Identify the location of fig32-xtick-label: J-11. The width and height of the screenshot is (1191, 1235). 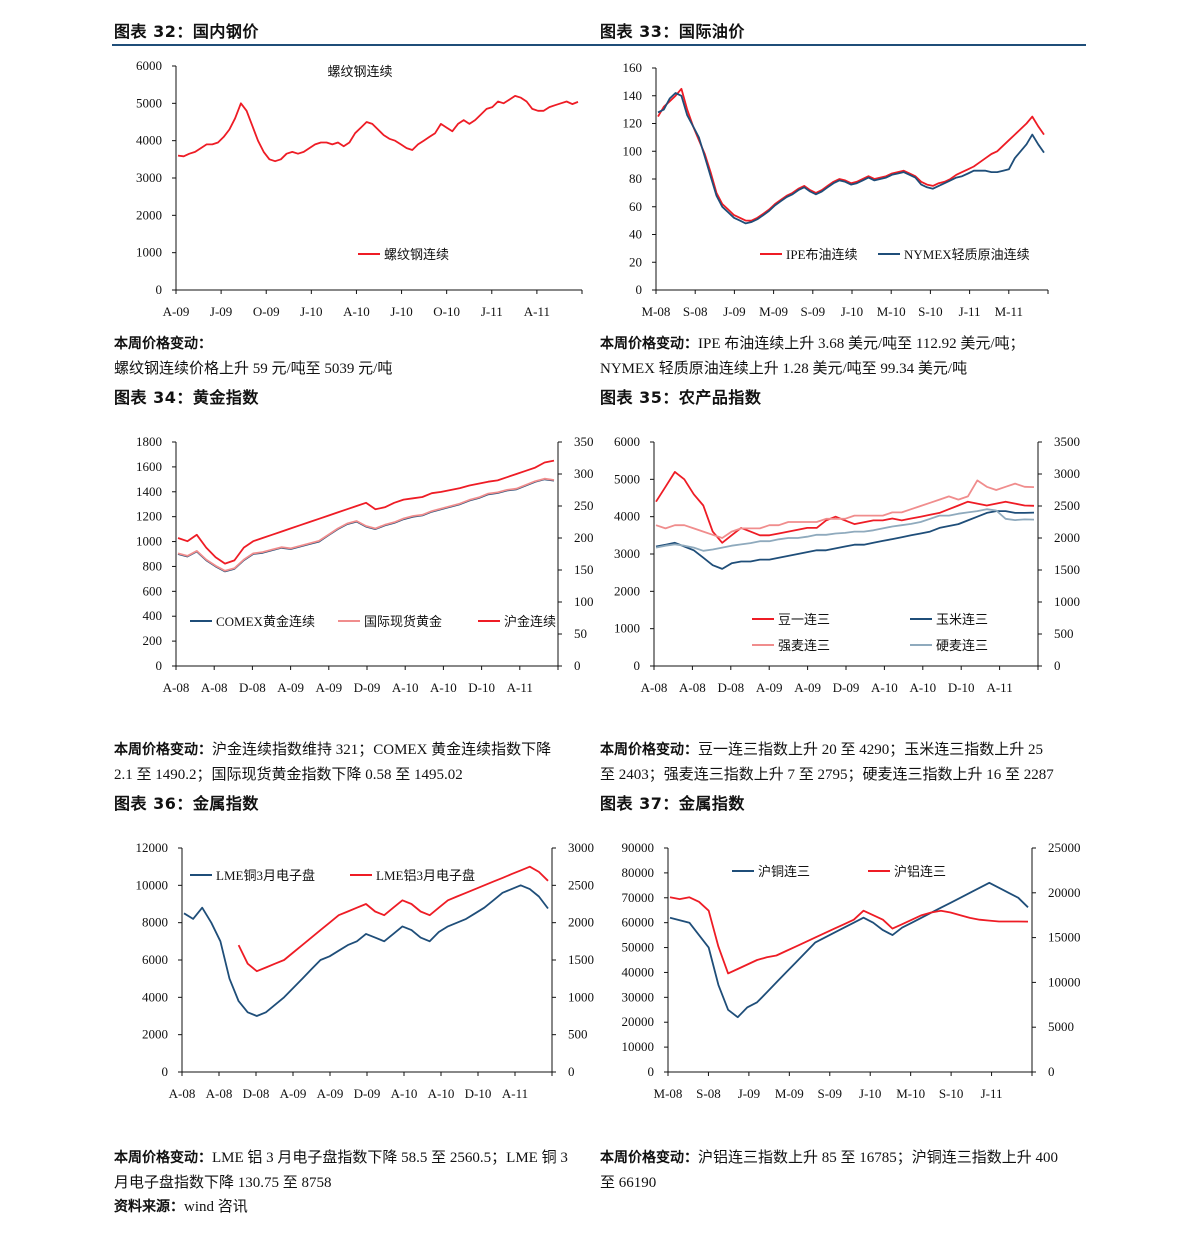
(492, 311).